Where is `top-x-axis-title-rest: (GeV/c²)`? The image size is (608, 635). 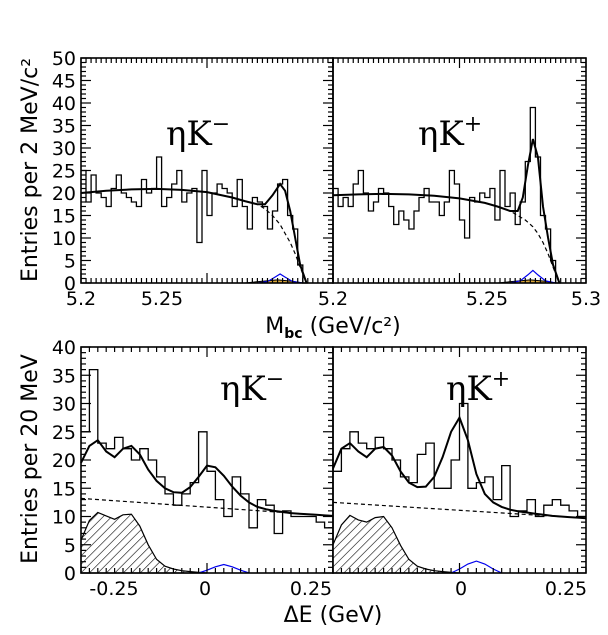 top-x-axis-title-rest: (GeV/c²) is located at coordinates (352, 326).